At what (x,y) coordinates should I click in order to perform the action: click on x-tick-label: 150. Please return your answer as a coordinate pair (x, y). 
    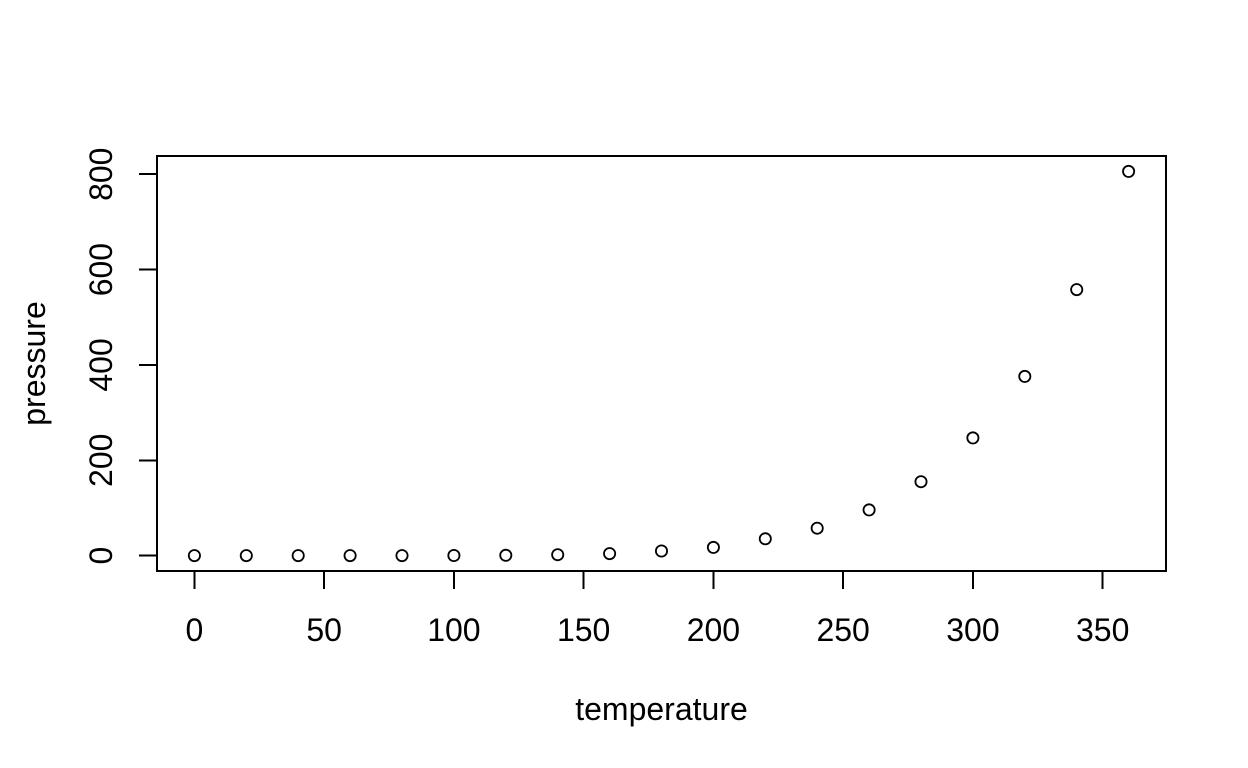
    Looking at the image, I should click on (583, 630).